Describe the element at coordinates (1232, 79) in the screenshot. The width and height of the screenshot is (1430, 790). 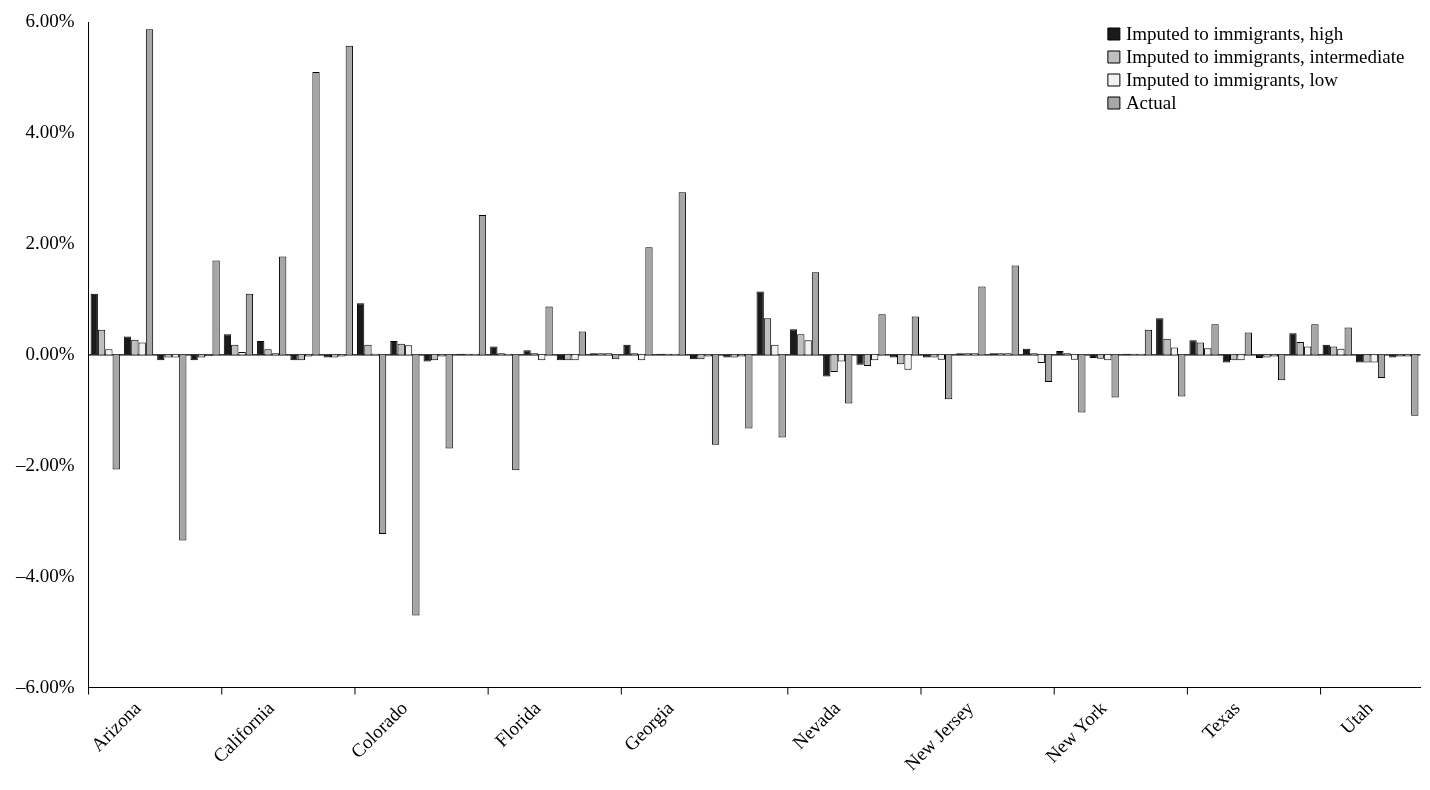
I see `legend-label: Imputed to immigrants, low` at that location.